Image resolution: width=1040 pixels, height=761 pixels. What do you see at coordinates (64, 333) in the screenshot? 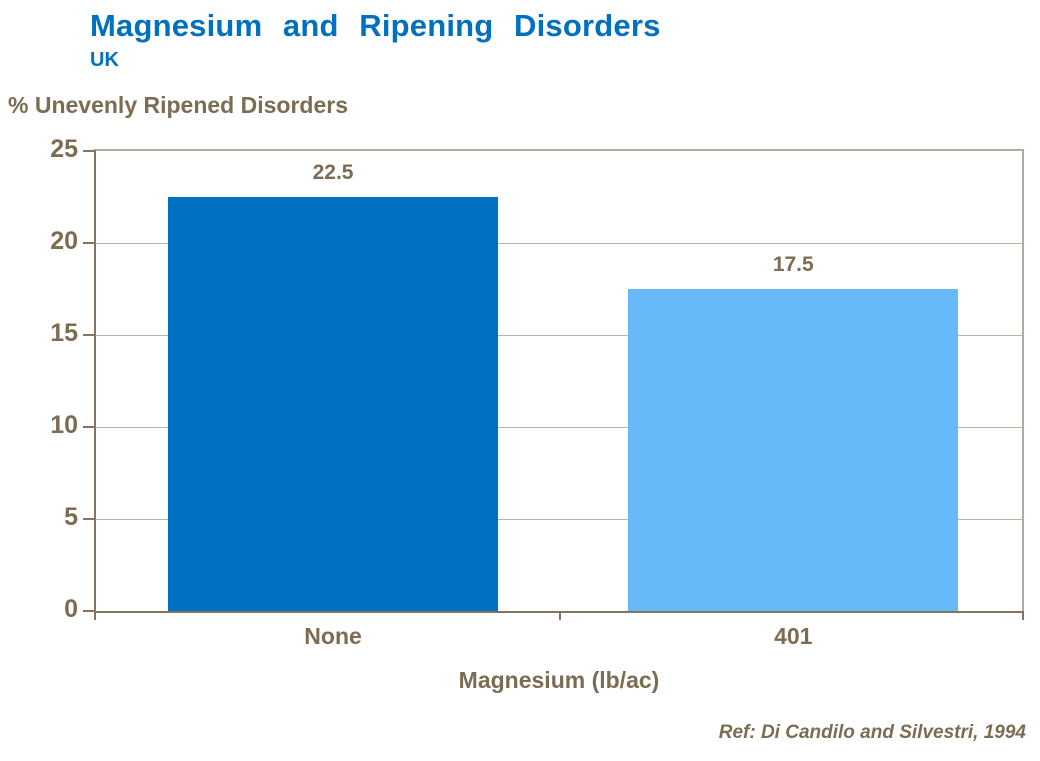
I see `y-tick-label-15: 15` at bounding box center [64, 333].